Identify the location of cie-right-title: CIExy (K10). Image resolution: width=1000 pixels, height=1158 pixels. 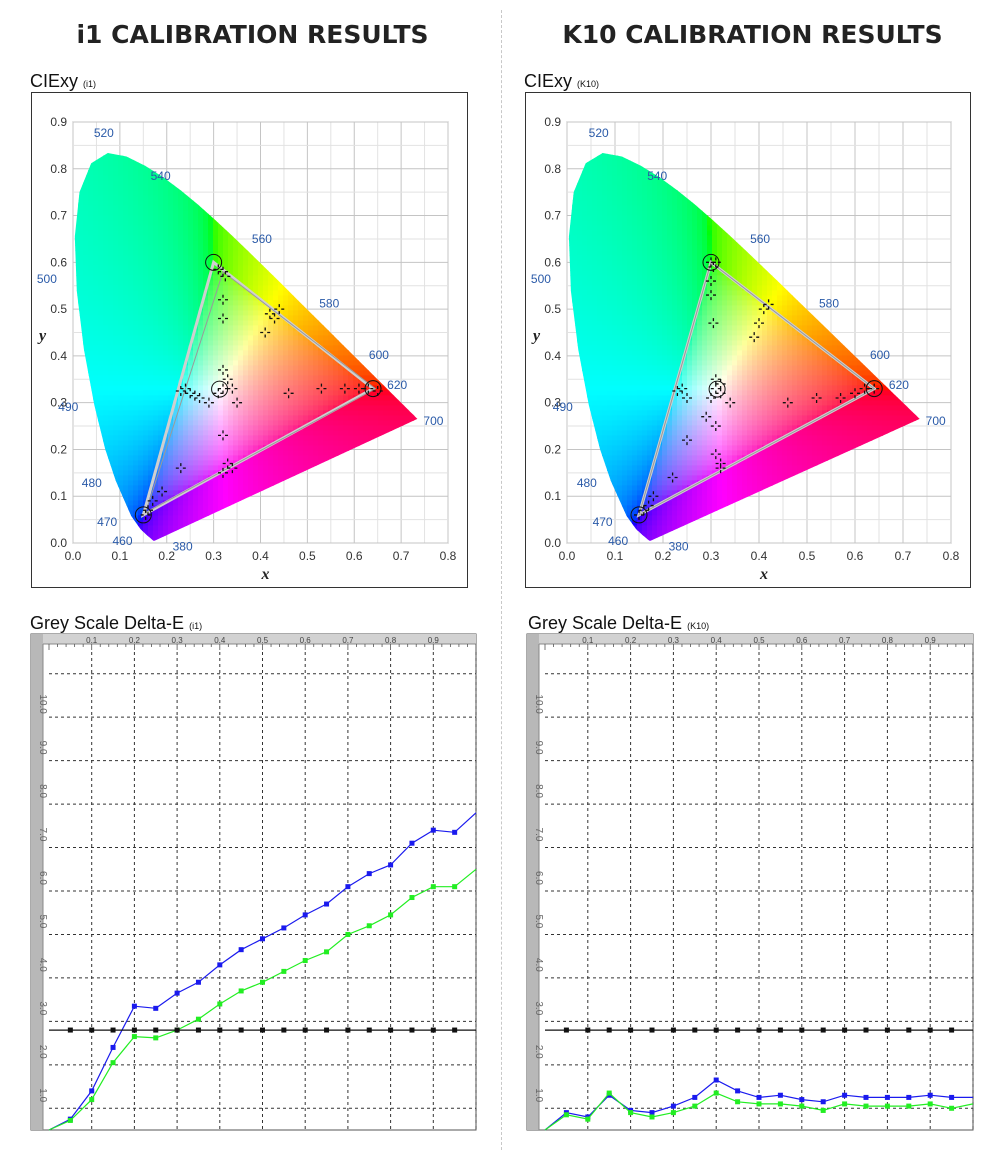
(562, 81).